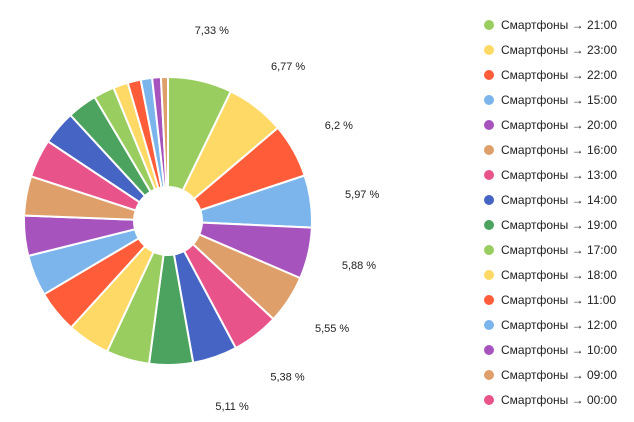 The height and width of the screenshot is (422, 634). What do you see at coordinates (559, 249) in the screenshot?
I see `legend-label: Смартфоны → 17:00` at bounding box center [559, 249].